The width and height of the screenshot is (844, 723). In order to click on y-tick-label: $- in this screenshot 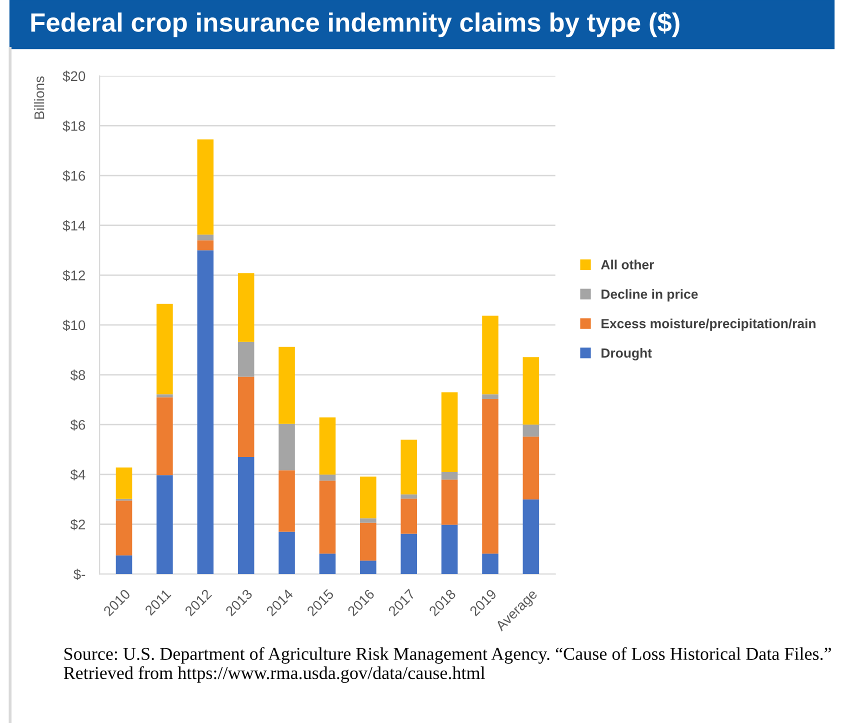, I will do `click(80, 574)`.